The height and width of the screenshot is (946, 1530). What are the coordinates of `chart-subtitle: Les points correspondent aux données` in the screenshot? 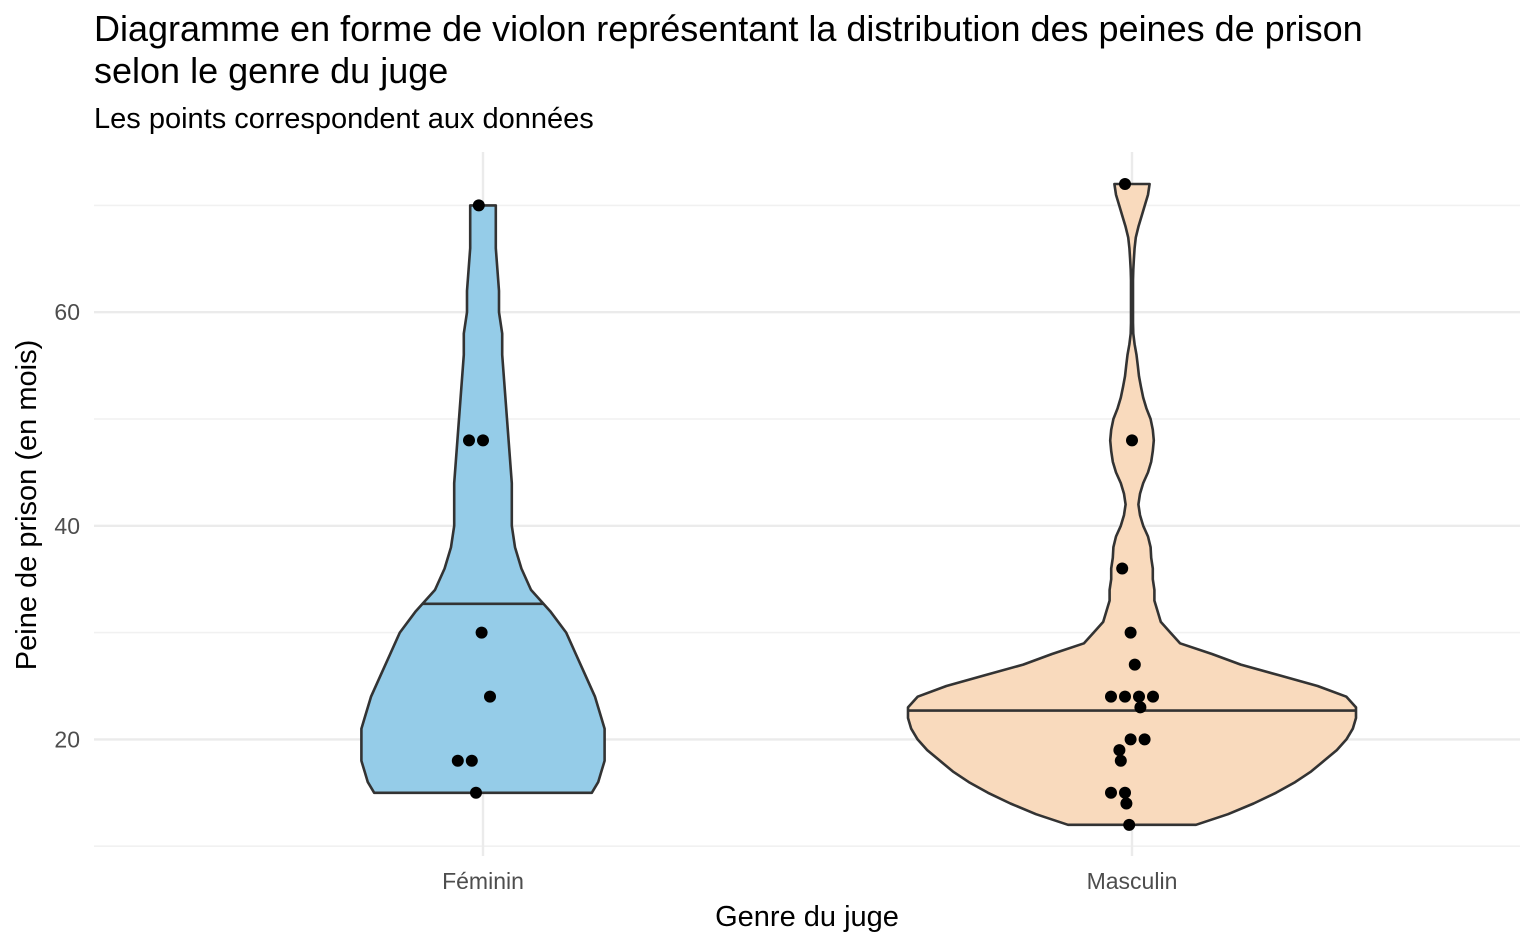 It's located at (344, 119).